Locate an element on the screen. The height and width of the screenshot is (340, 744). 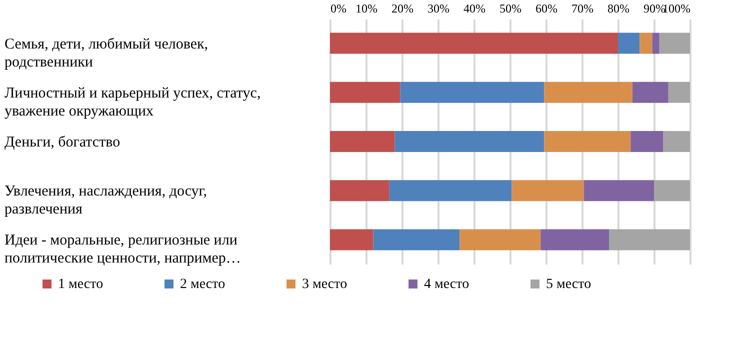
x-tick-label: 90% is located at coordinates (655, 9).